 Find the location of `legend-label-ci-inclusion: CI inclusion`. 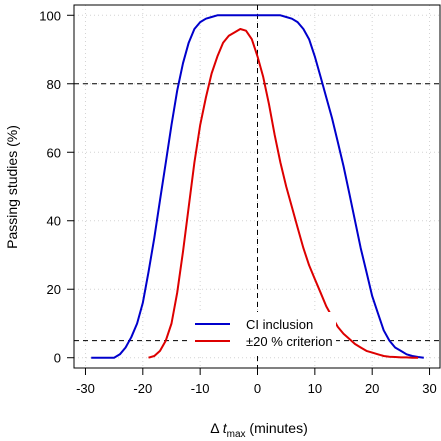

legend-label-ci-inclusion: CI inclusion is located at coordinates (279, 324).